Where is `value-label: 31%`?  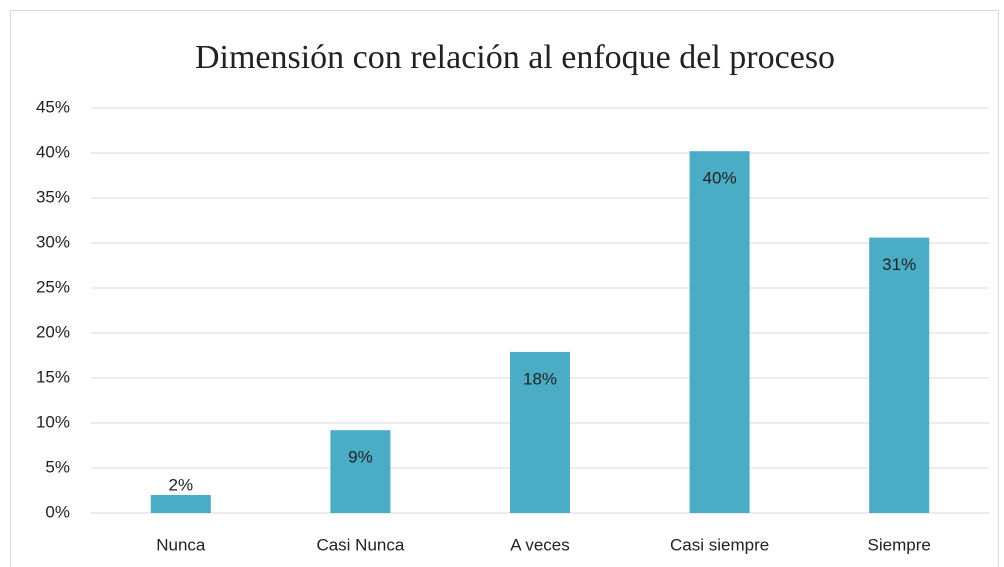 value-label: 31% is located at coordinates (899, 264).